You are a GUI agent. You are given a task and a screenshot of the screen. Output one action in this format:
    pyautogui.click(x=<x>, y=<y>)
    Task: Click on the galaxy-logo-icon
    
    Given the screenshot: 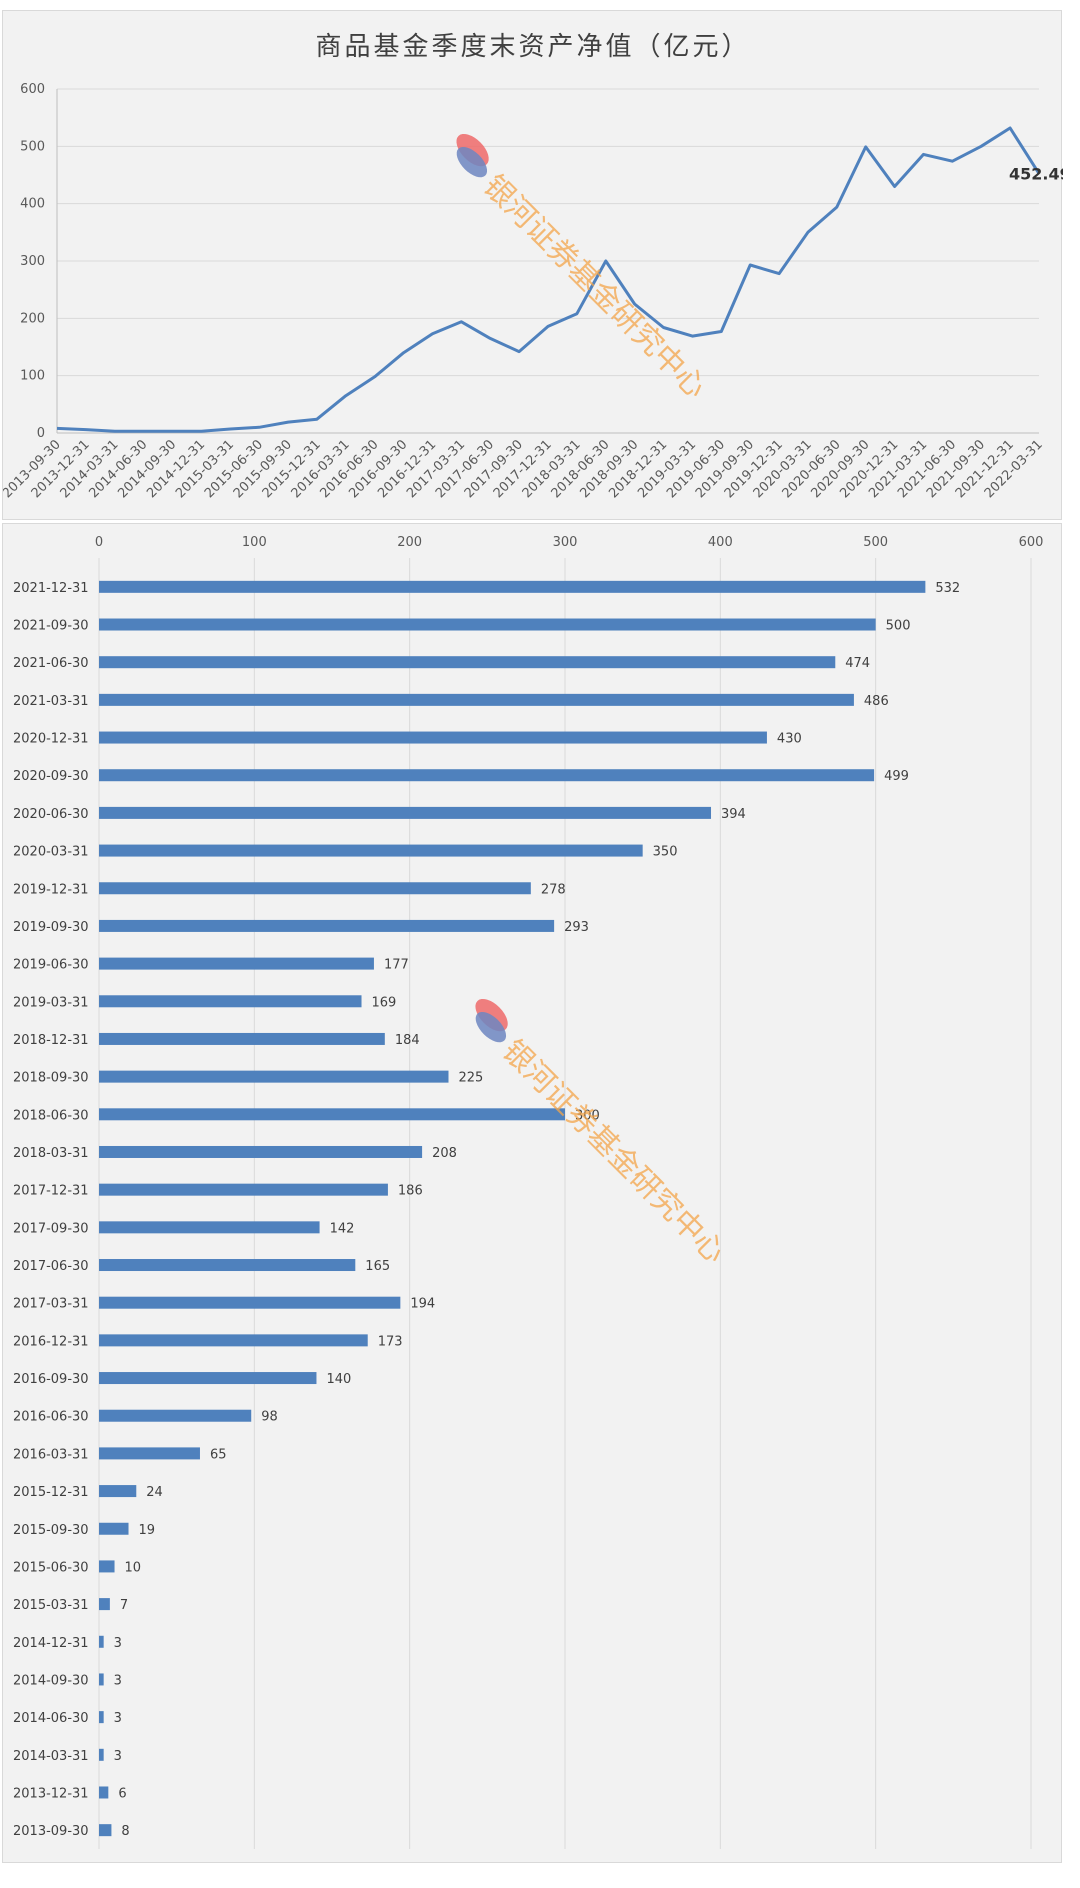 What is the action you would take?
    pyautogui.click(x=491, y=1020)
    